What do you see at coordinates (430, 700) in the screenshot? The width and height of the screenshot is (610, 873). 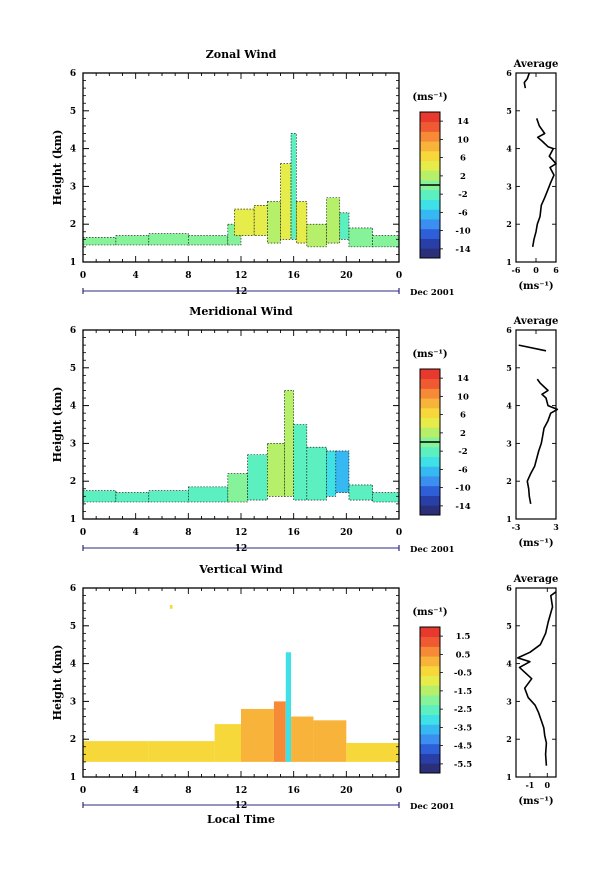 I see `colorbar-frame` at bounding box center [430, 700].